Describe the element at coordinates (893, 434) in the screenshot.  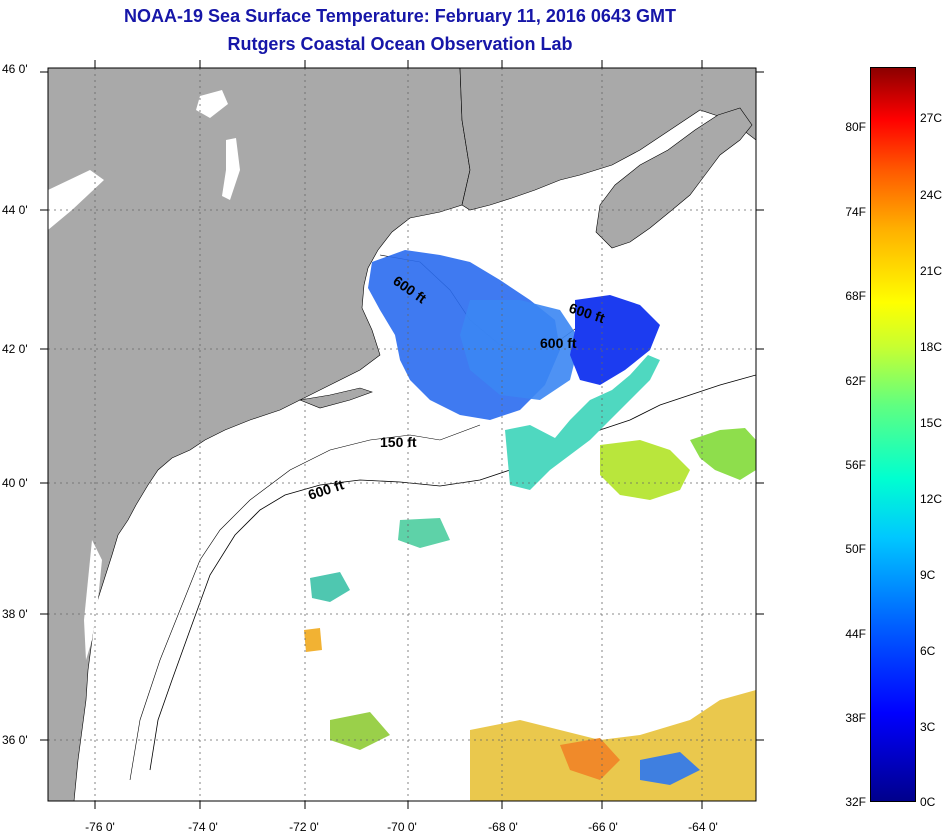
I see `temperature-colorbar` at that location.